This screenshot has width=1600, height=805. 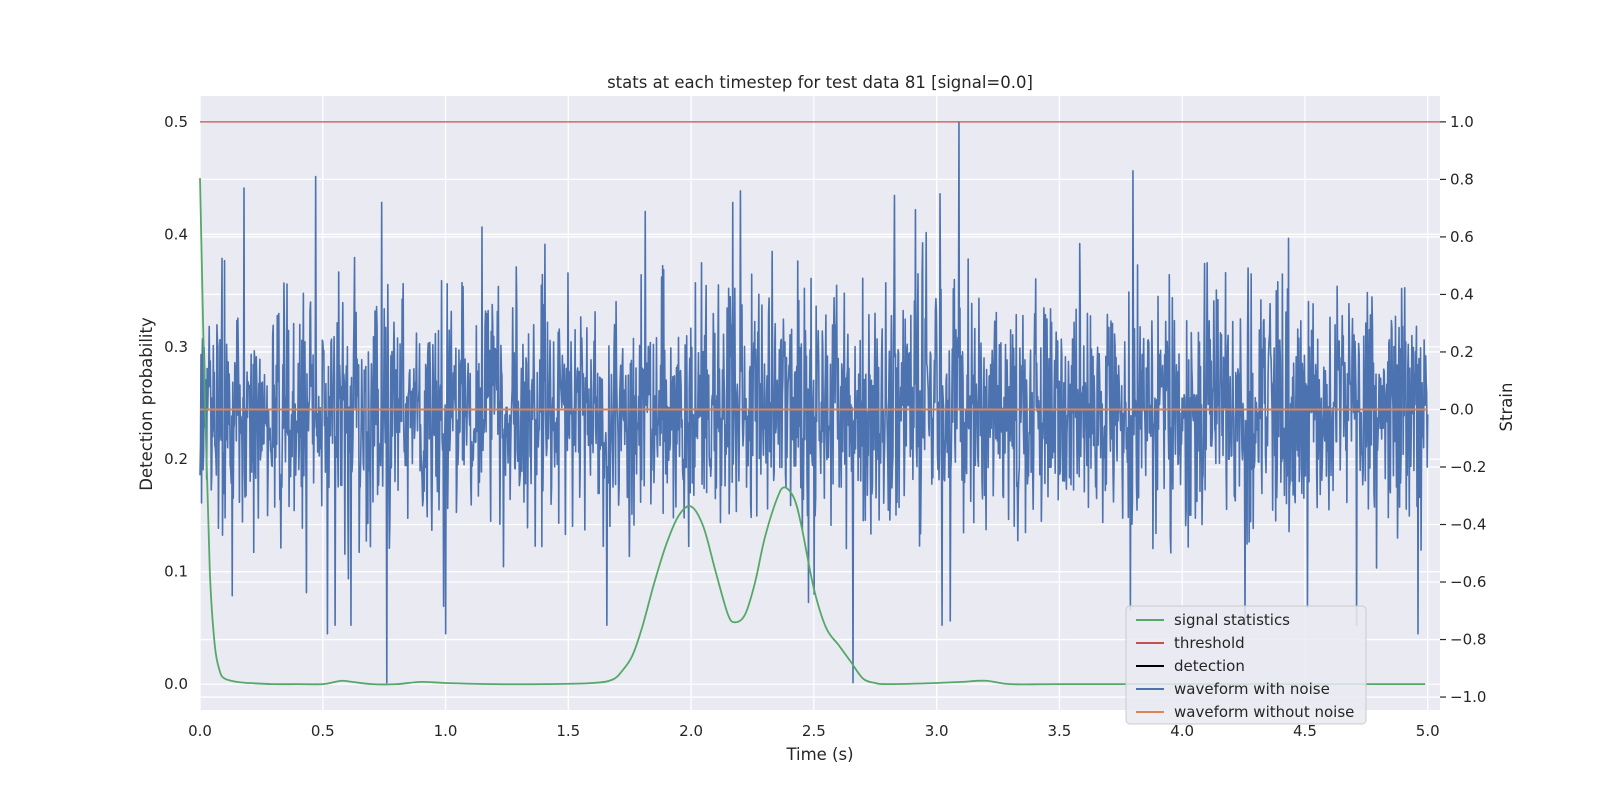 What do you see at coordinates (1182, 731) in the screenshot?
I see `x-tick-label: 4.0` at bounding box center [1182, 731].